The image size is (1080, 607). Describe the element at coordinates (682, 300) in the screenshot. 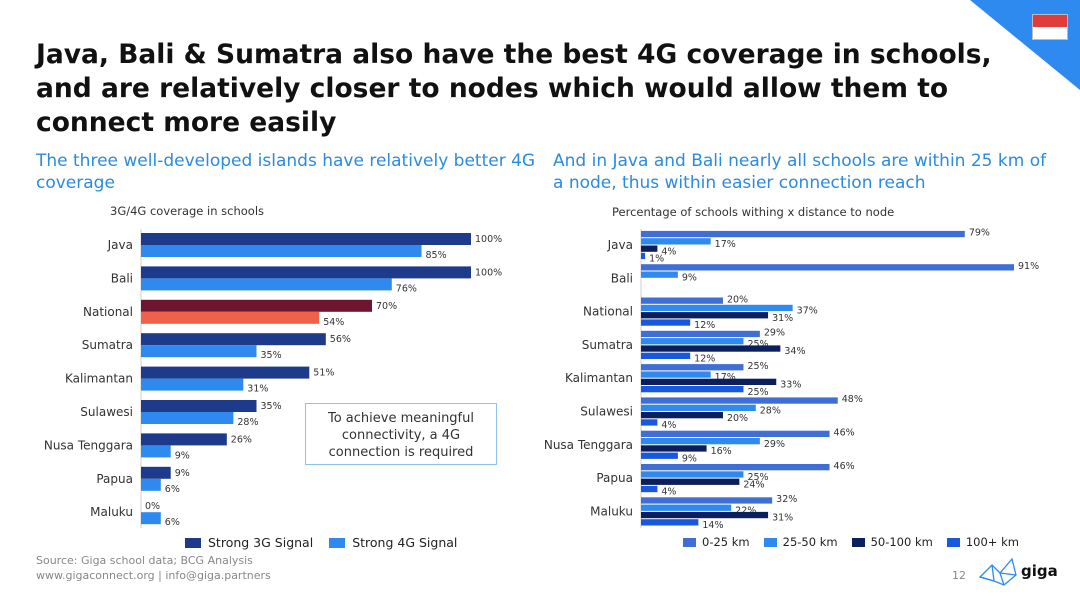

I see `distance-bar-0-25-km-national` at that location.